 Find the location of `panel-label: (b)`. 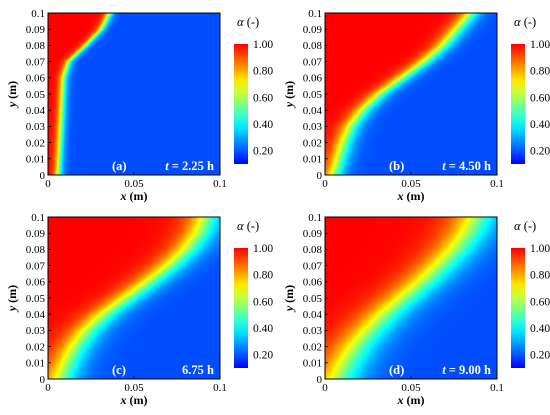

panel-label: (b) is located at coordinates (396, 166).